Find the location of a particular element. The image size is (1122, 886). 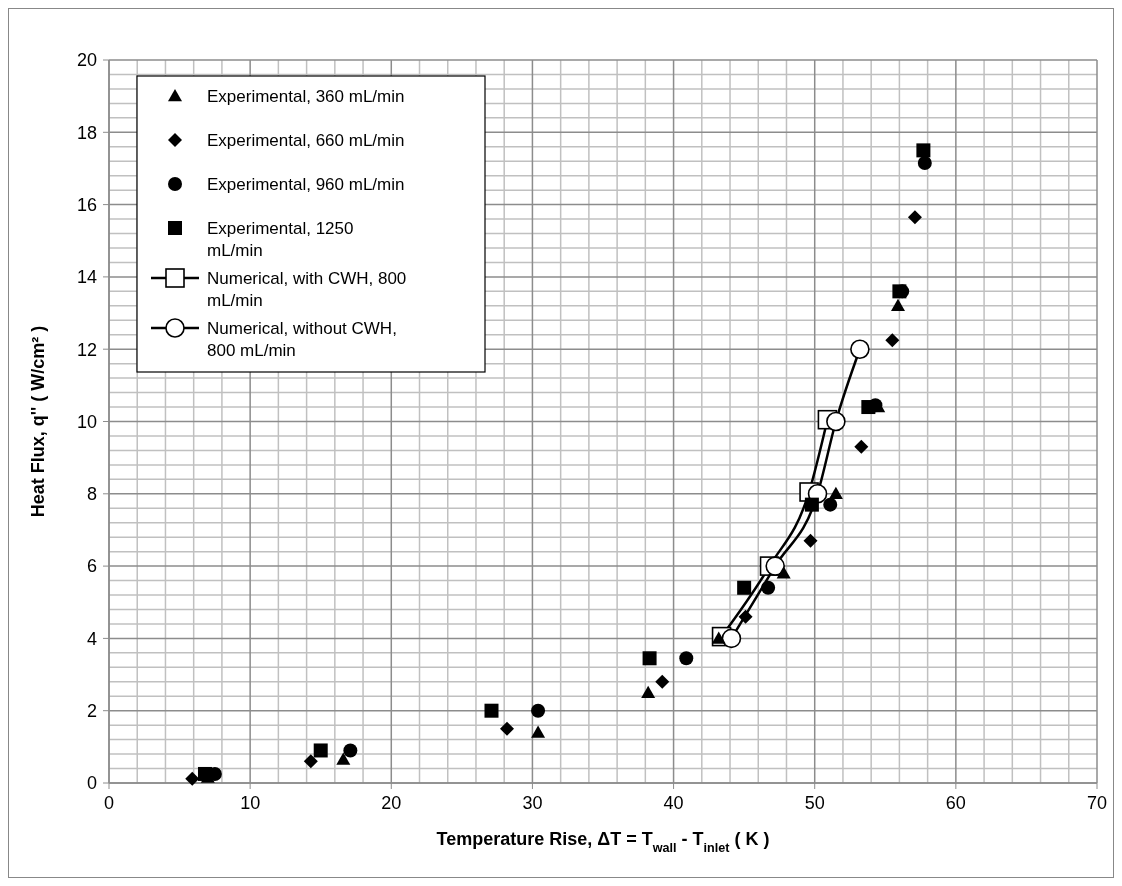

x-tick-label: 30 is located at coordinates (532, 803).